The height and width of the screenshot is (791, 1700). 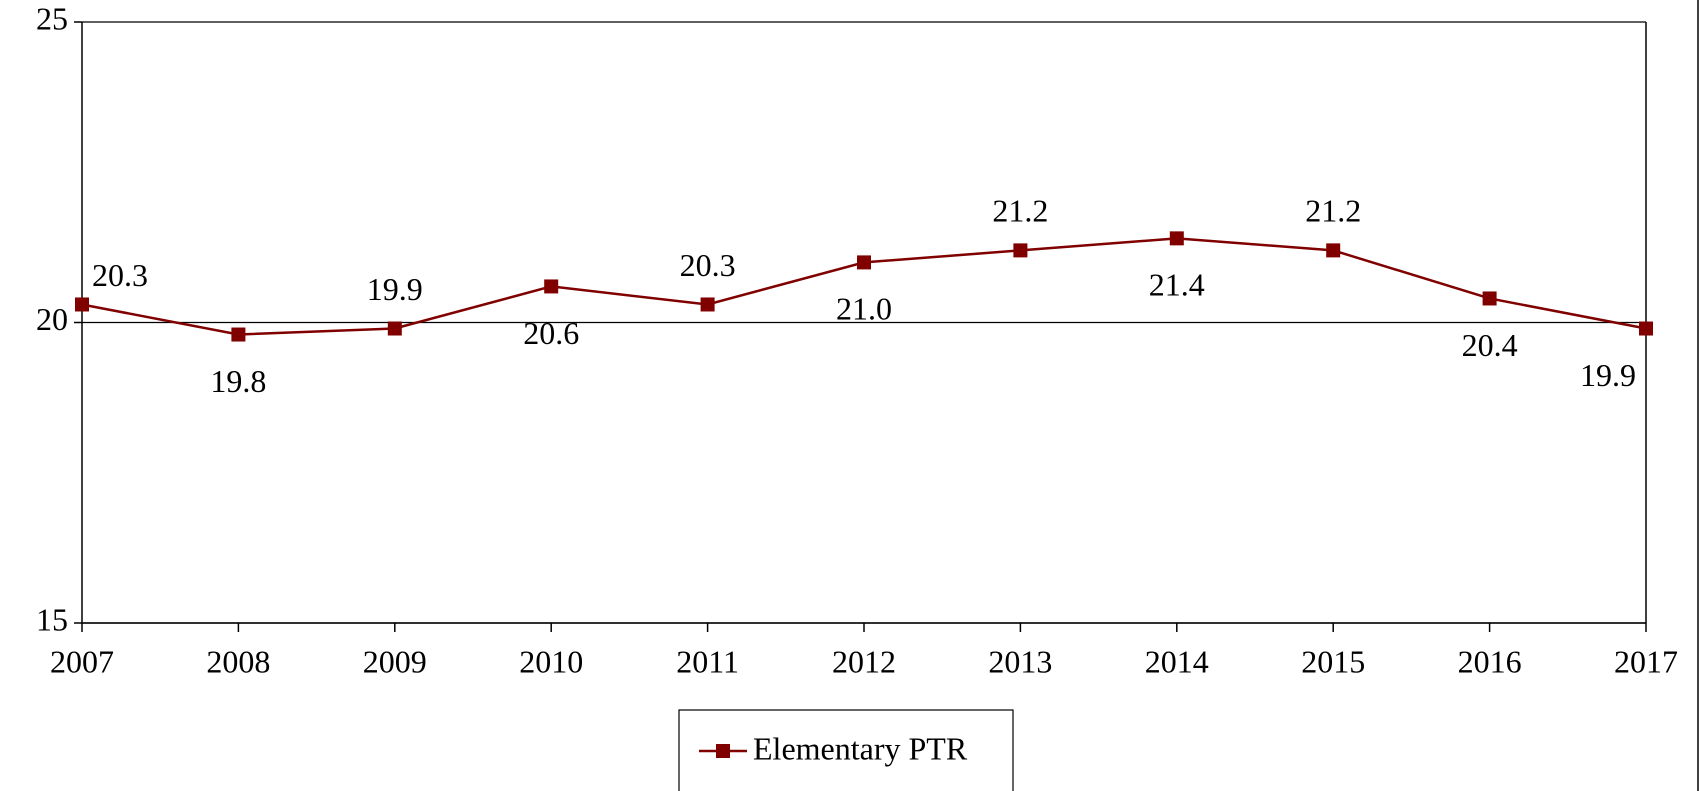 What do you see at coordinates (238, 381) in the screenshot?
I see `data-label: 19.8` at bounding box center [238, 381].